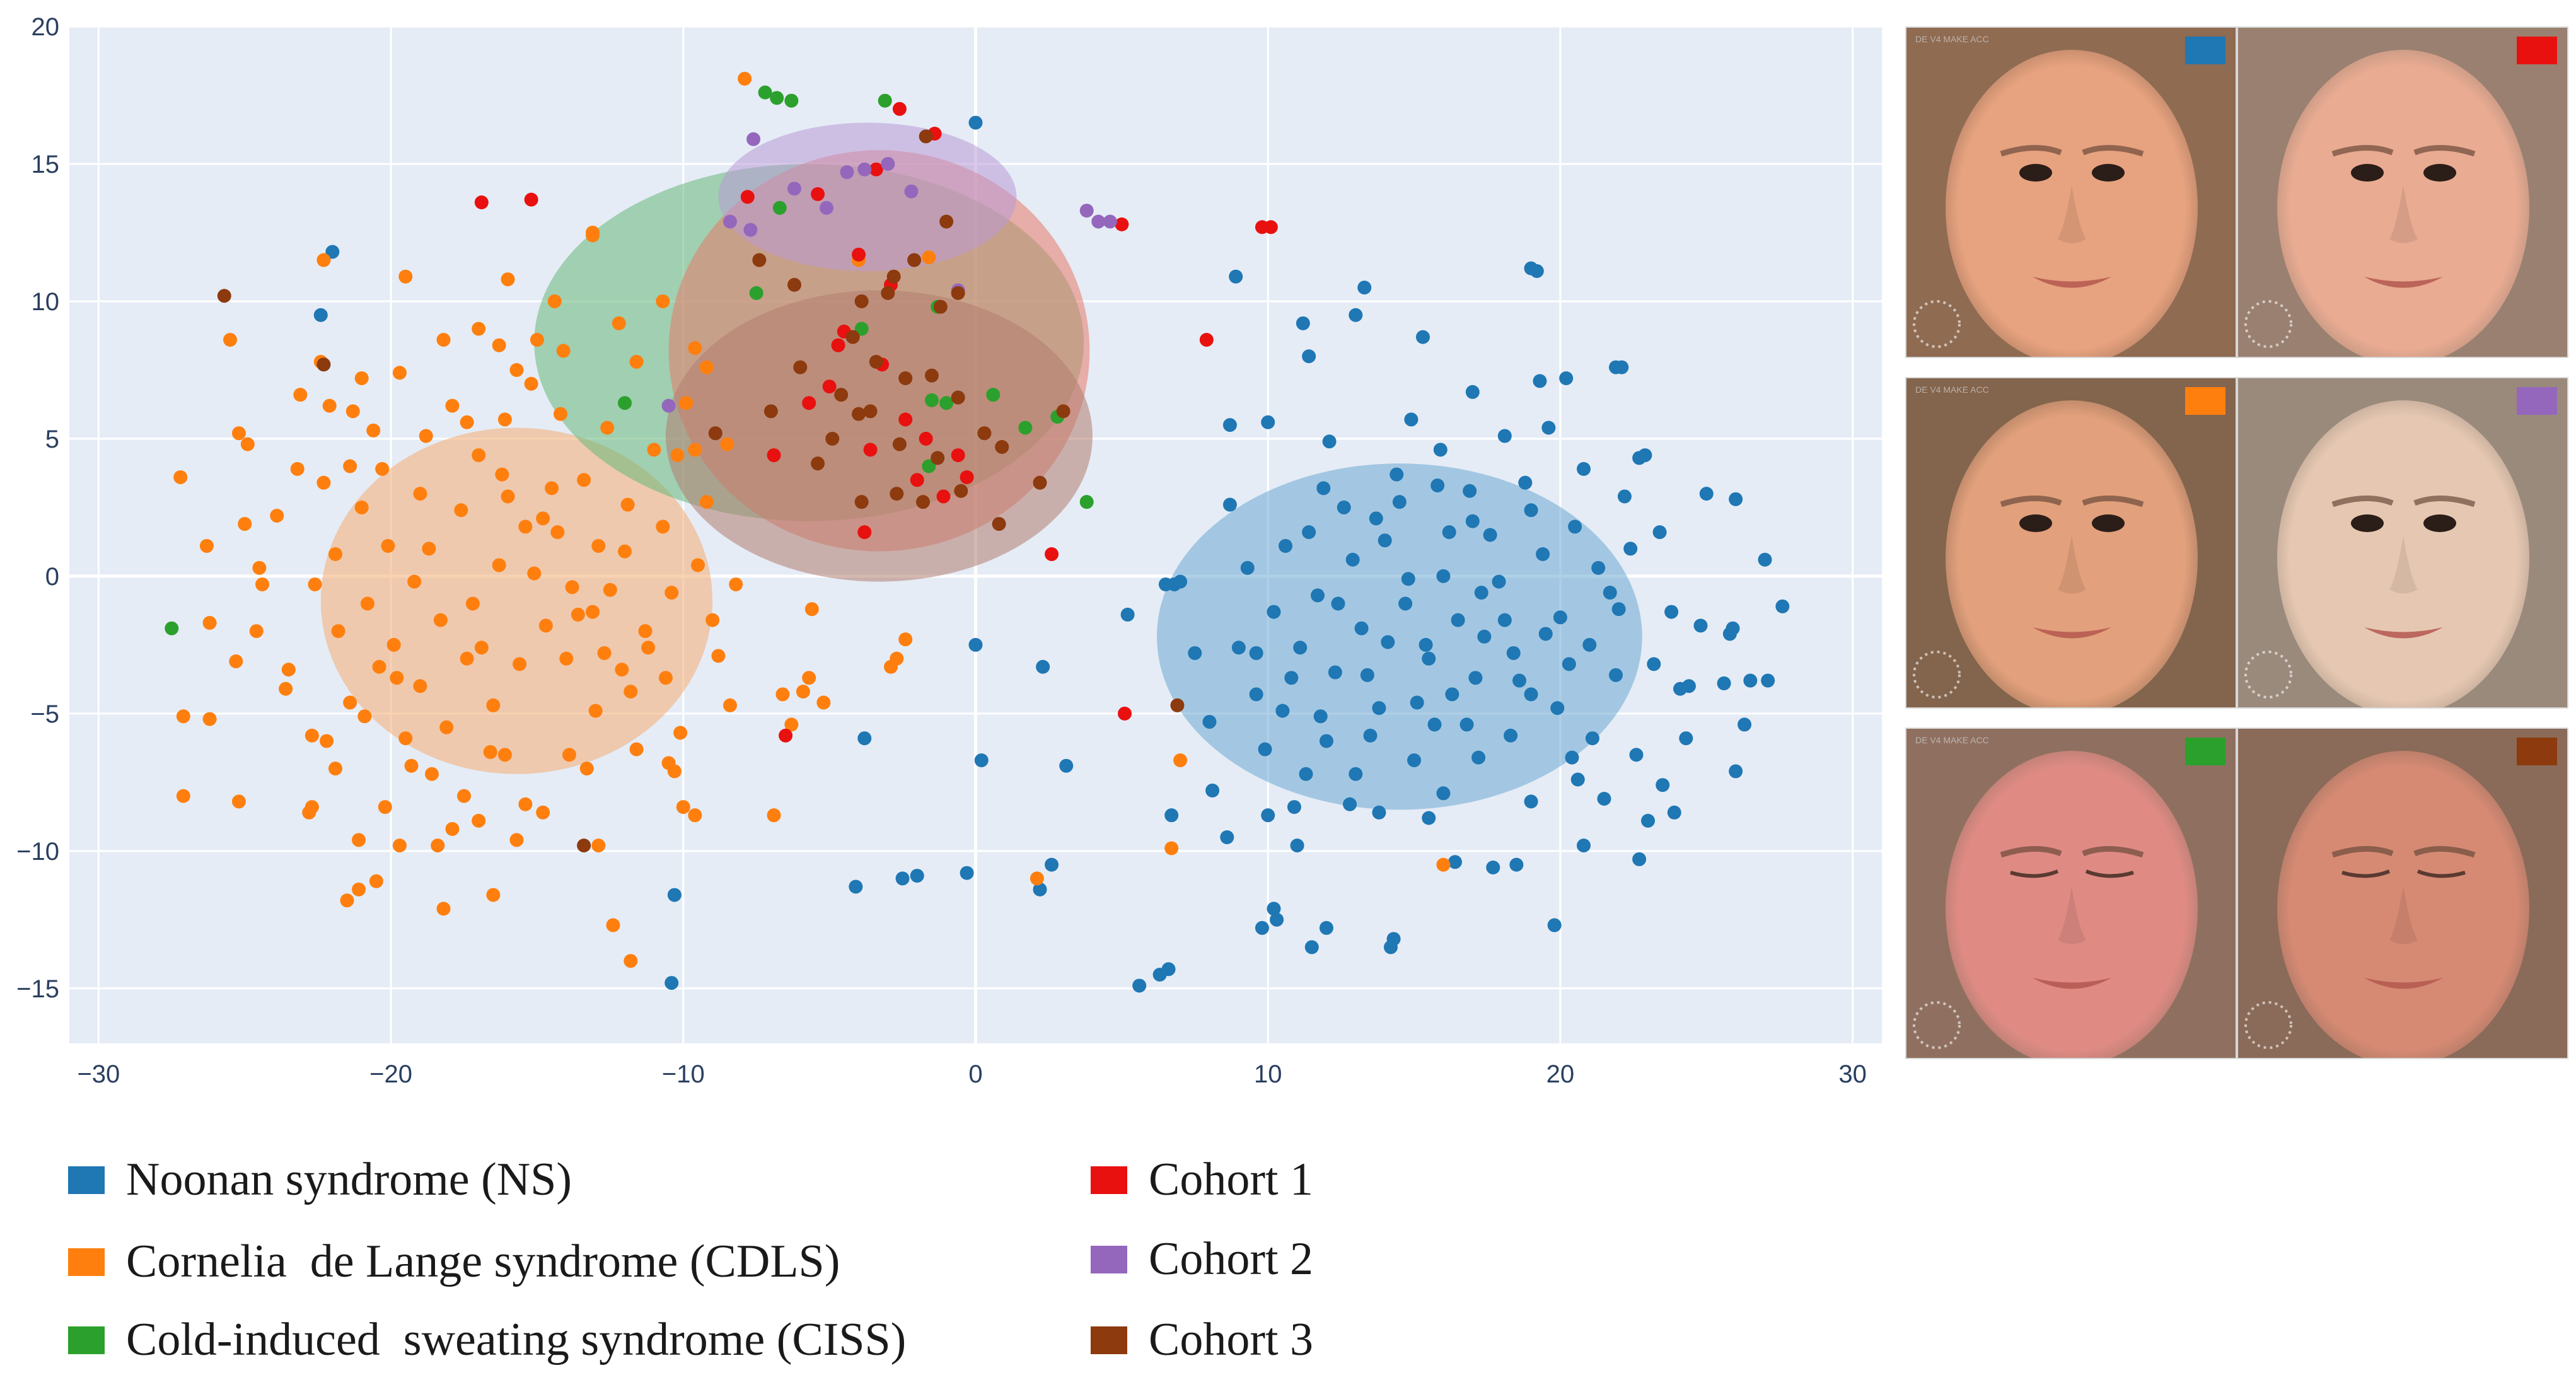 Image resolution: width=2576 pixels, height=1392 pixels. What do you see at coordinates (975, 1072) in the screenshot?
I see `x-tick-label: 0` at bounding box center [975, 1072].